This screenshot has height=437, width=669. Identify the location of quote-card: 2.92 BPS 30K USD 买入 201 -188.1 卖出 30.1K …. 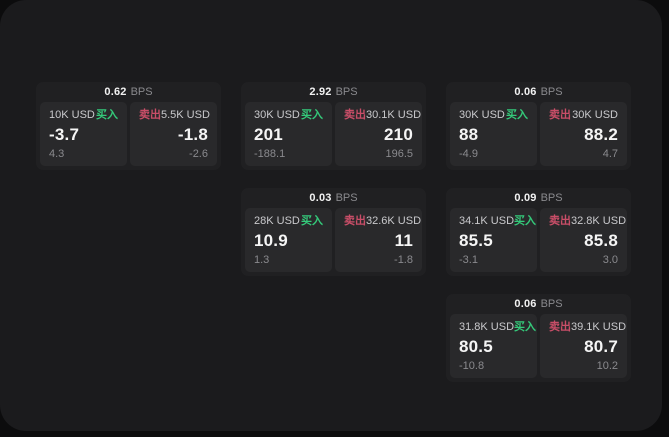
(333, 126).